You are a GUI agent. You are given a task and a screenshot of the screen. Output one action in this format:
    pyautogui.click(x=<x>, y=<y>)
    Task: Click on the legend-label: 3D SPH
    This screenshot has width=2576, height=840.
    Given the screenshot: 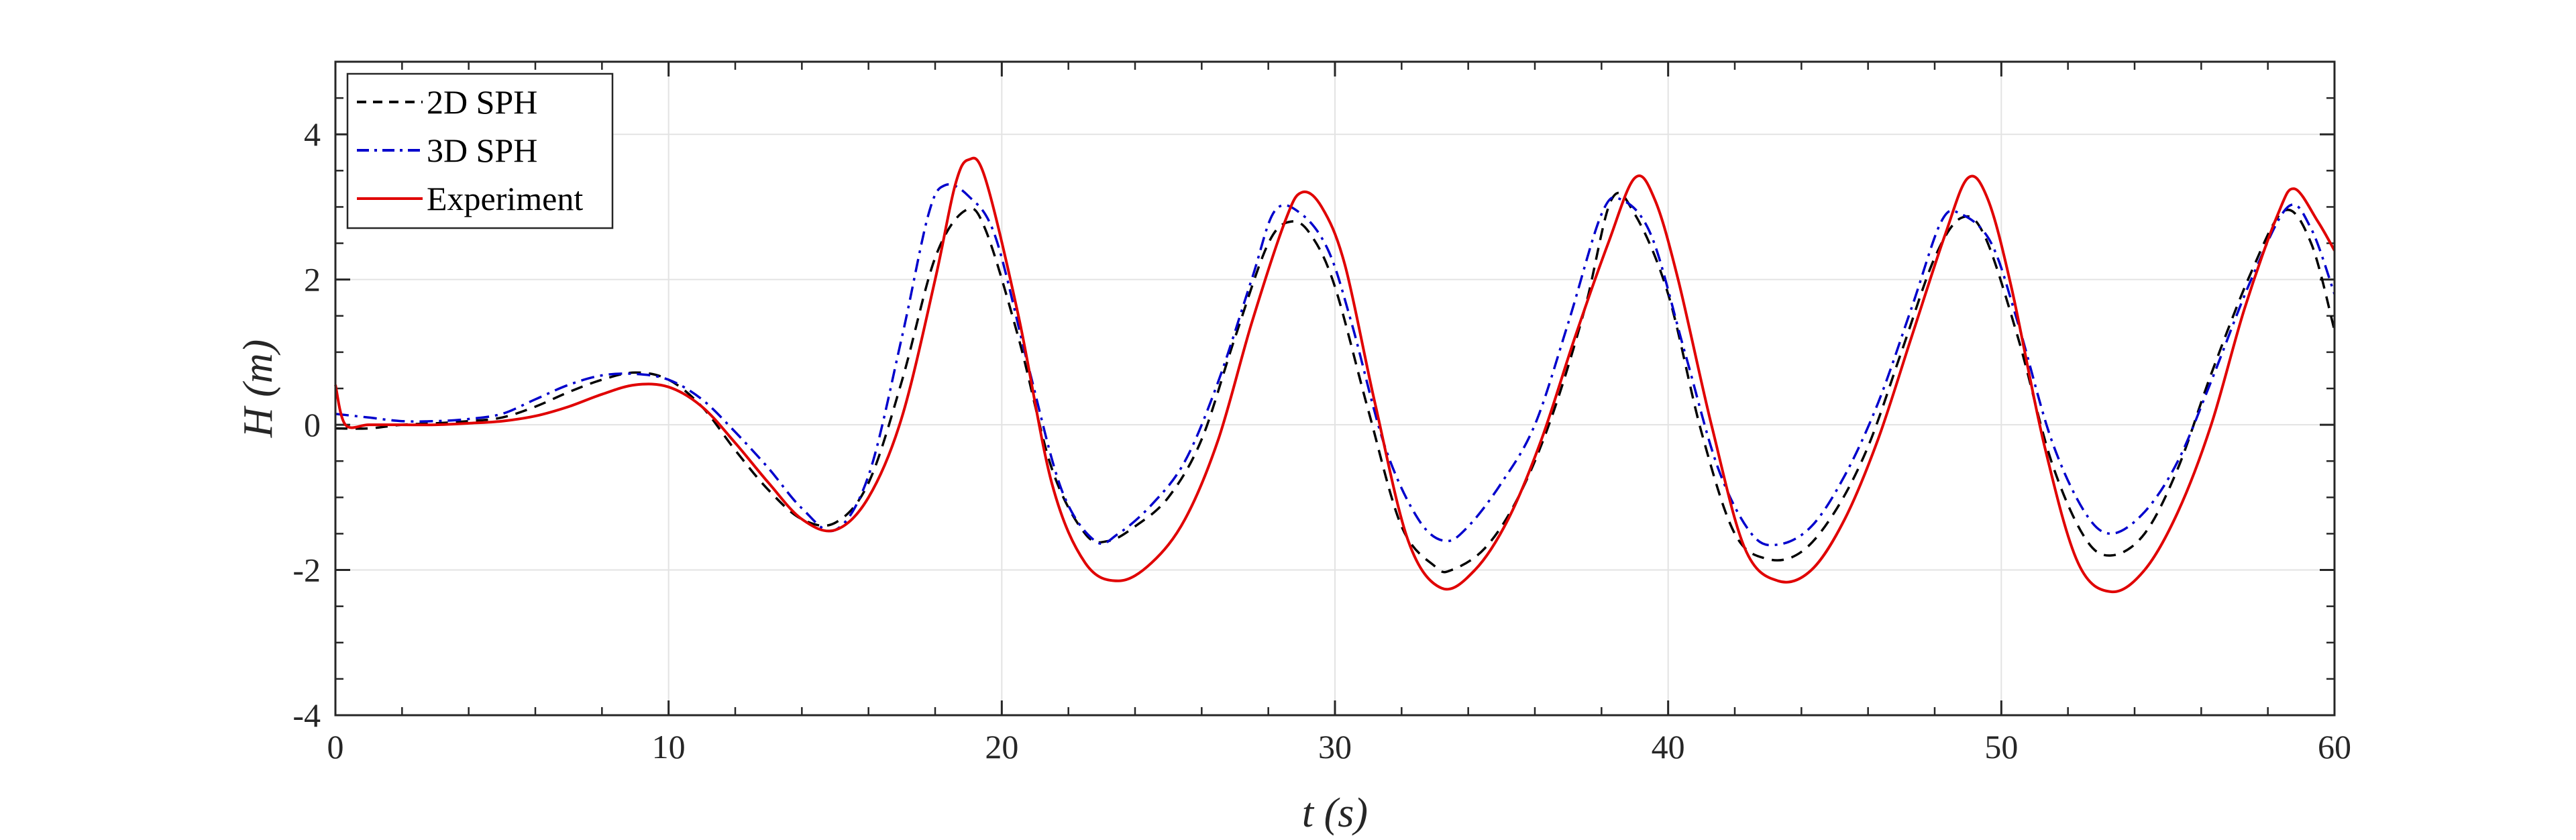 What is the action you would take?
    pyautogui.click(x=482, y=150)
    